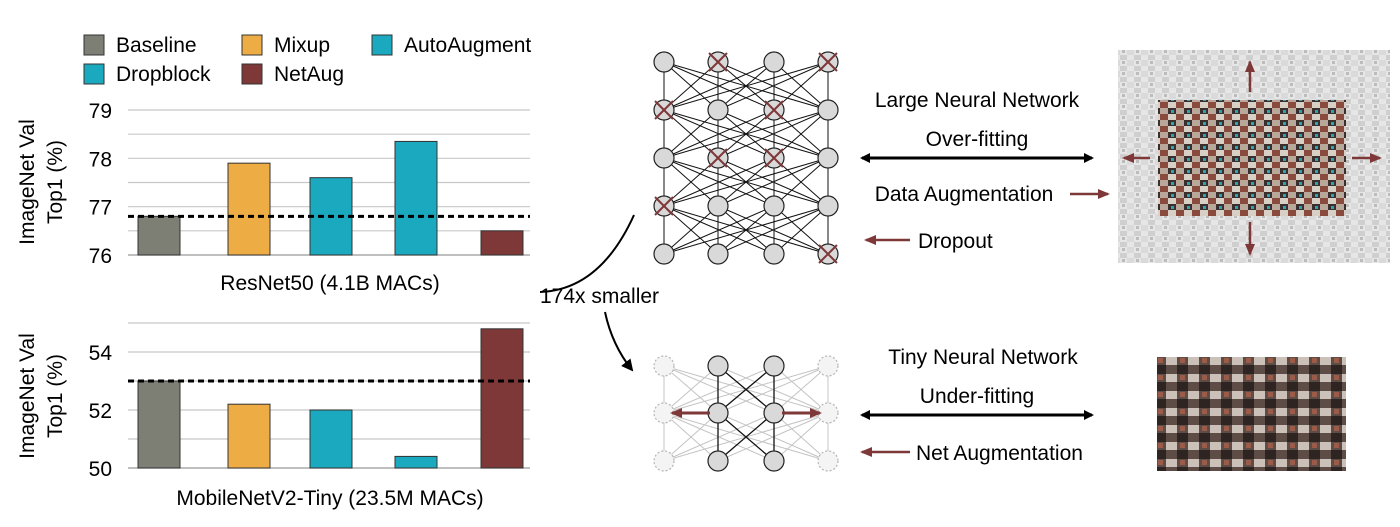  I want to click on y-tick-label: 78, so click(100, 159).